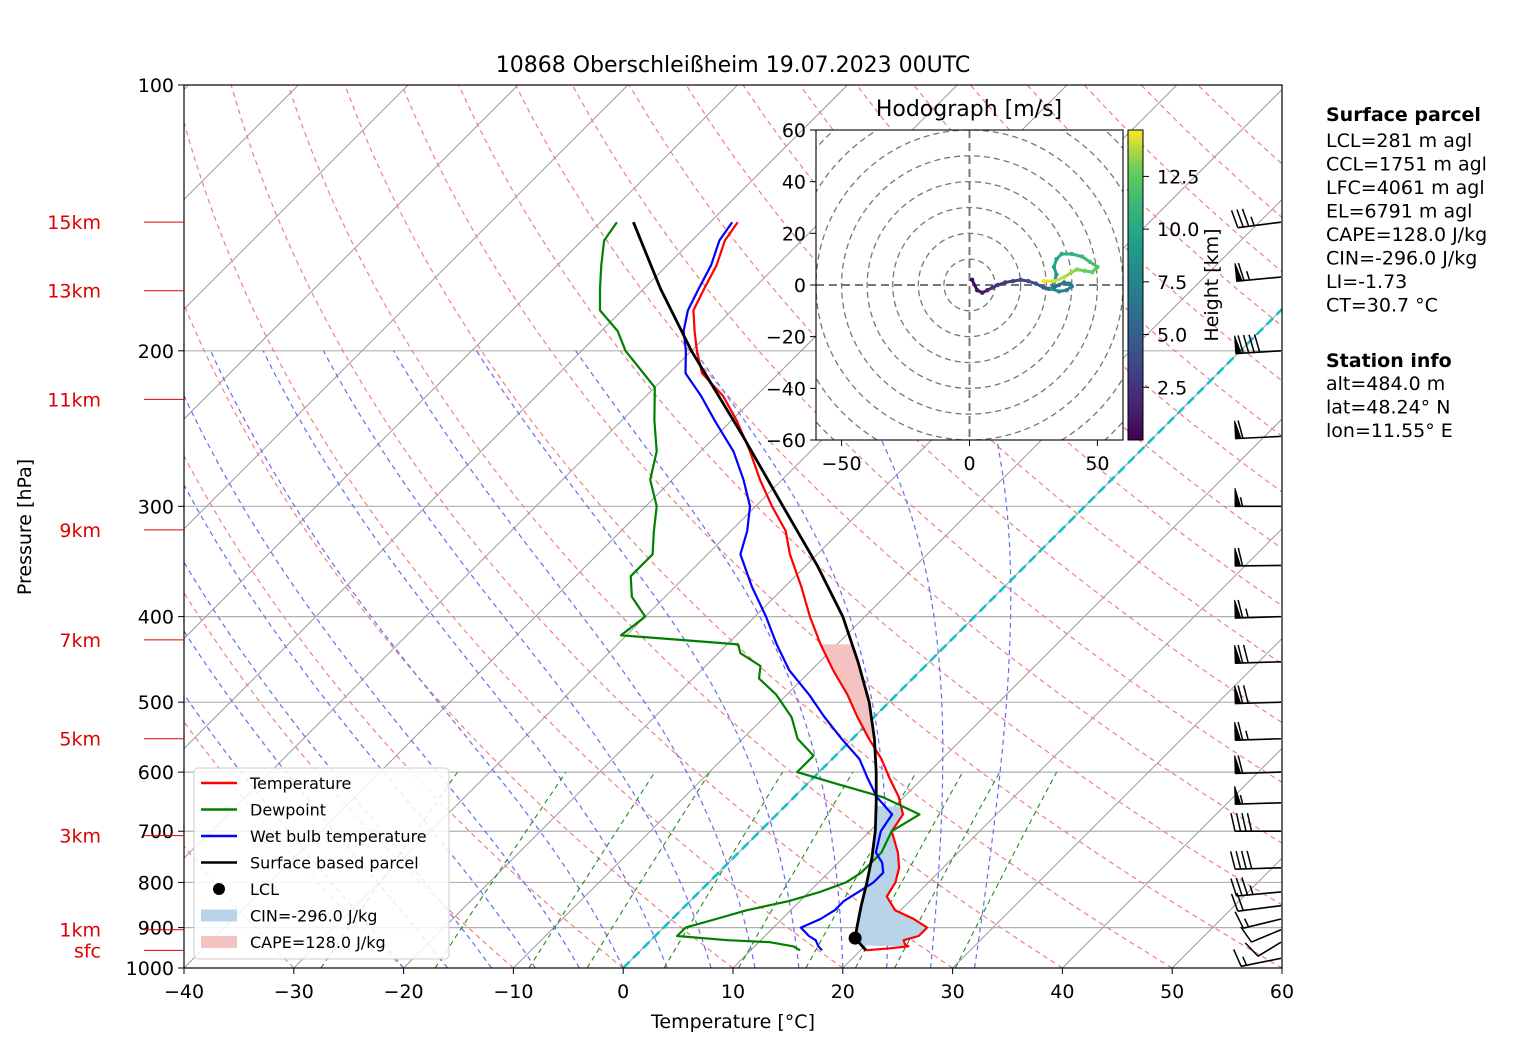  What do you see at coordinates (156, 618) in the screenshot?
I see `y-tick-label: 400` at bounding box center [156, 618].